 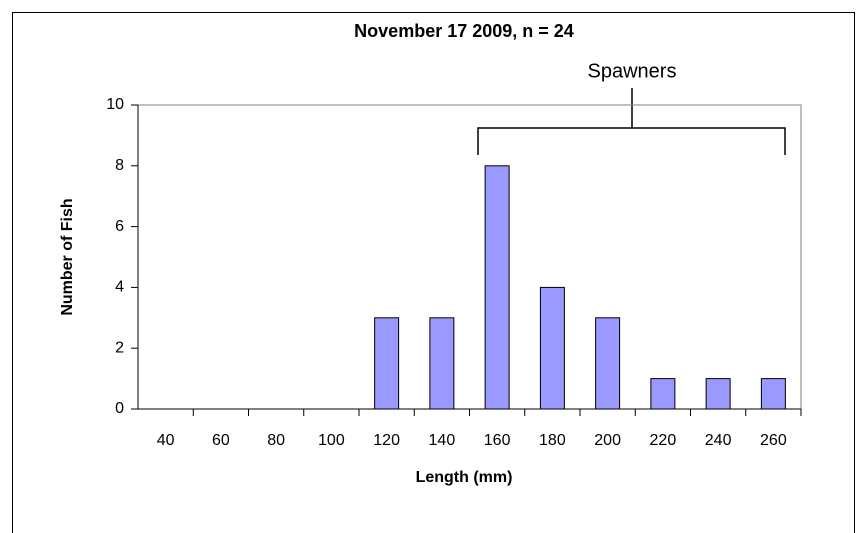 I want to click on x-tick-label: 120, so click(x=386, y=440).